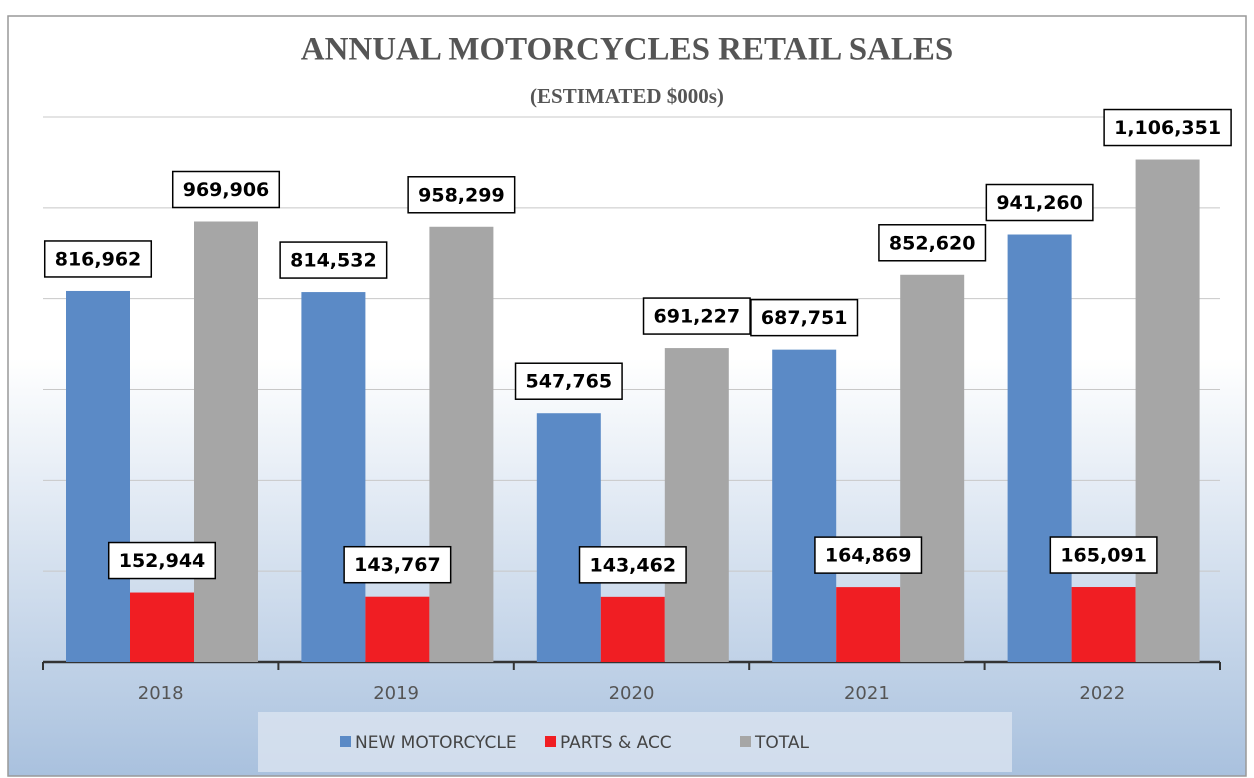  I want to click on x-tick-label: 2019, so click(396, 693).